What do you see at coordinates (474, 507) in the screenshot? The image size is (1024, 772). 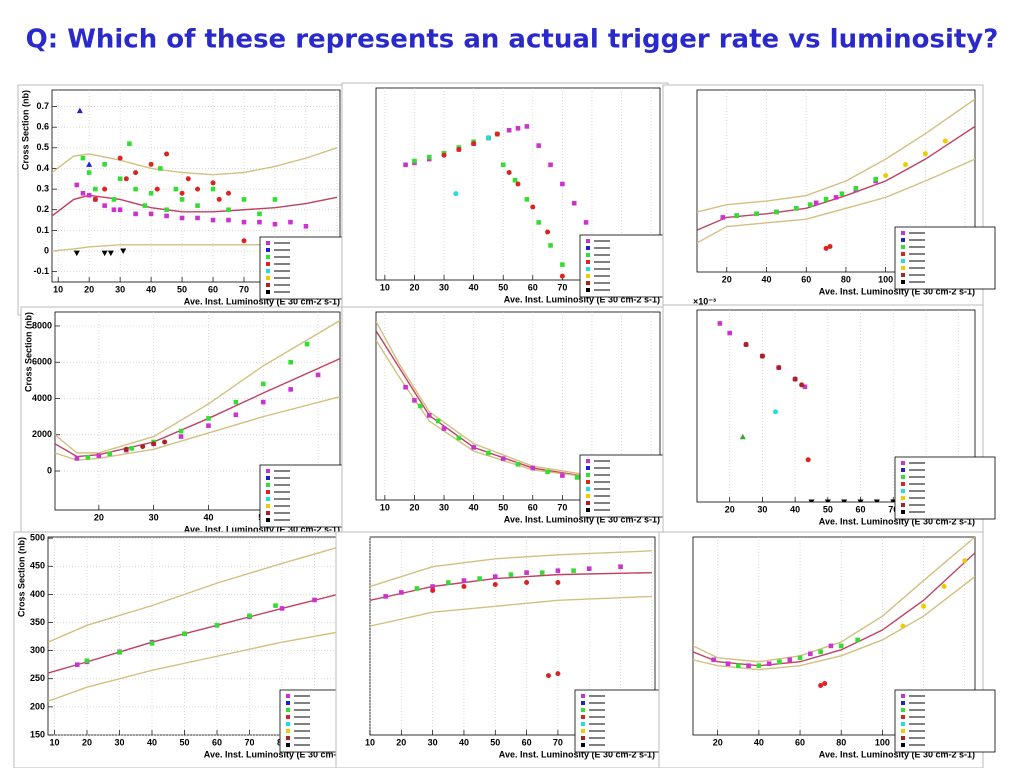 I see `x-tick-label: 40` at bounding box center [474, 507].